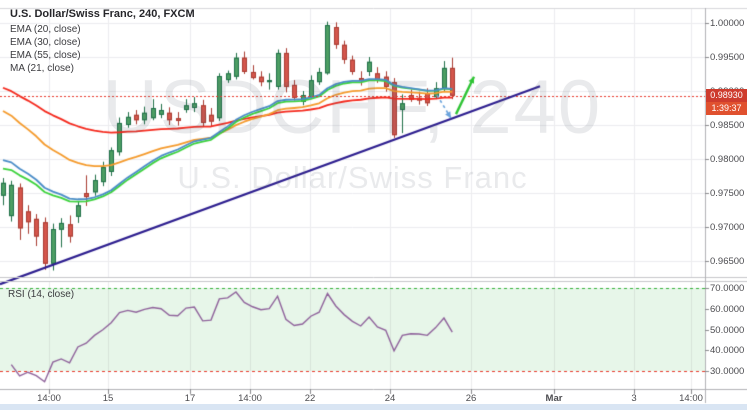  I want to click on time-axis-label: 26, so click(471, 398).